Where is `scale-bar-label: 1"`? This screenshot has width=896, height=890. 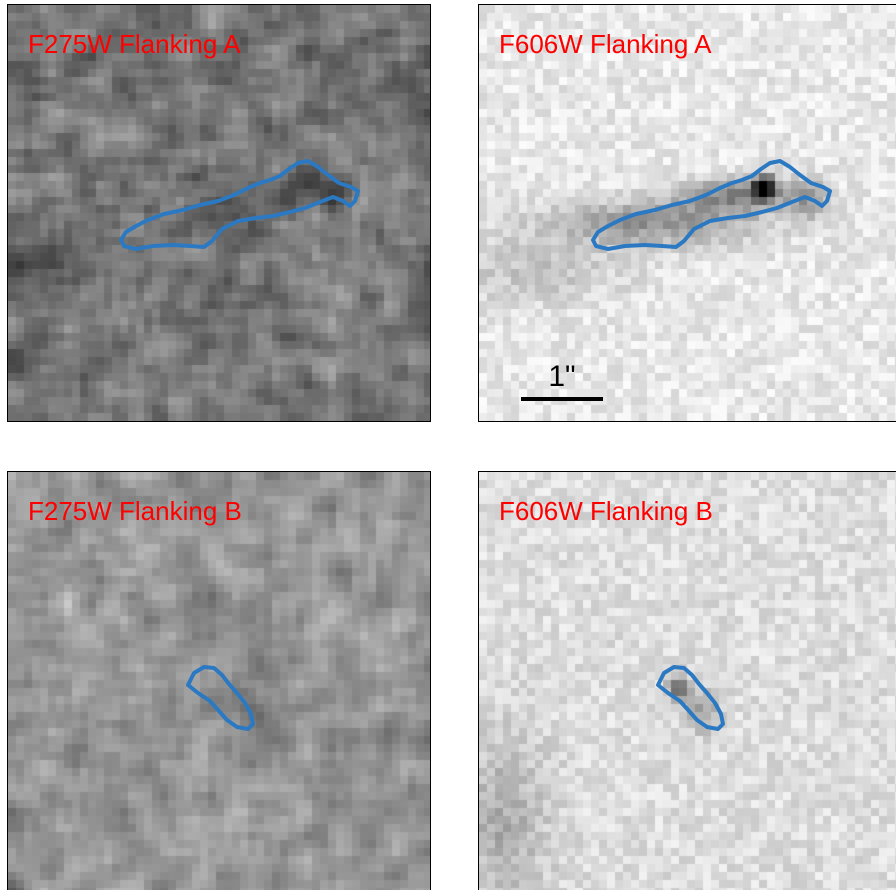
scale-bar-label: 1" is located at coordinates (562, 376).